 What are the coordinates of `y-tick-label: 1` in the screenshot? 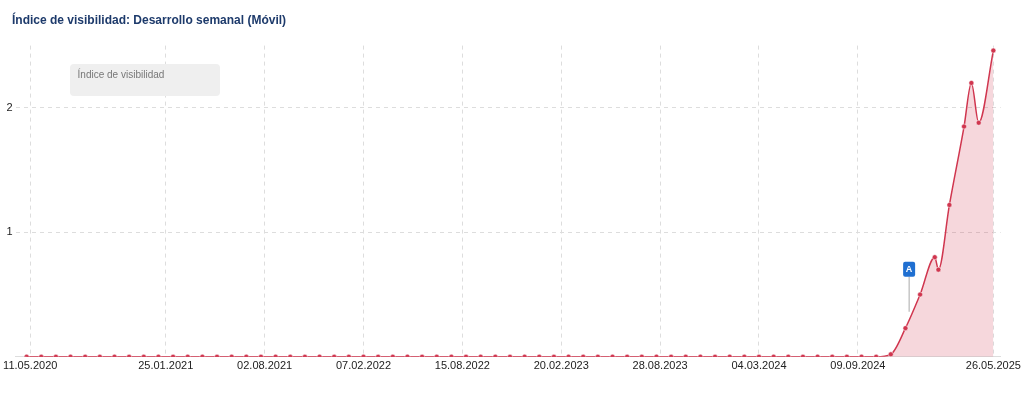 It's located at (9, 231).